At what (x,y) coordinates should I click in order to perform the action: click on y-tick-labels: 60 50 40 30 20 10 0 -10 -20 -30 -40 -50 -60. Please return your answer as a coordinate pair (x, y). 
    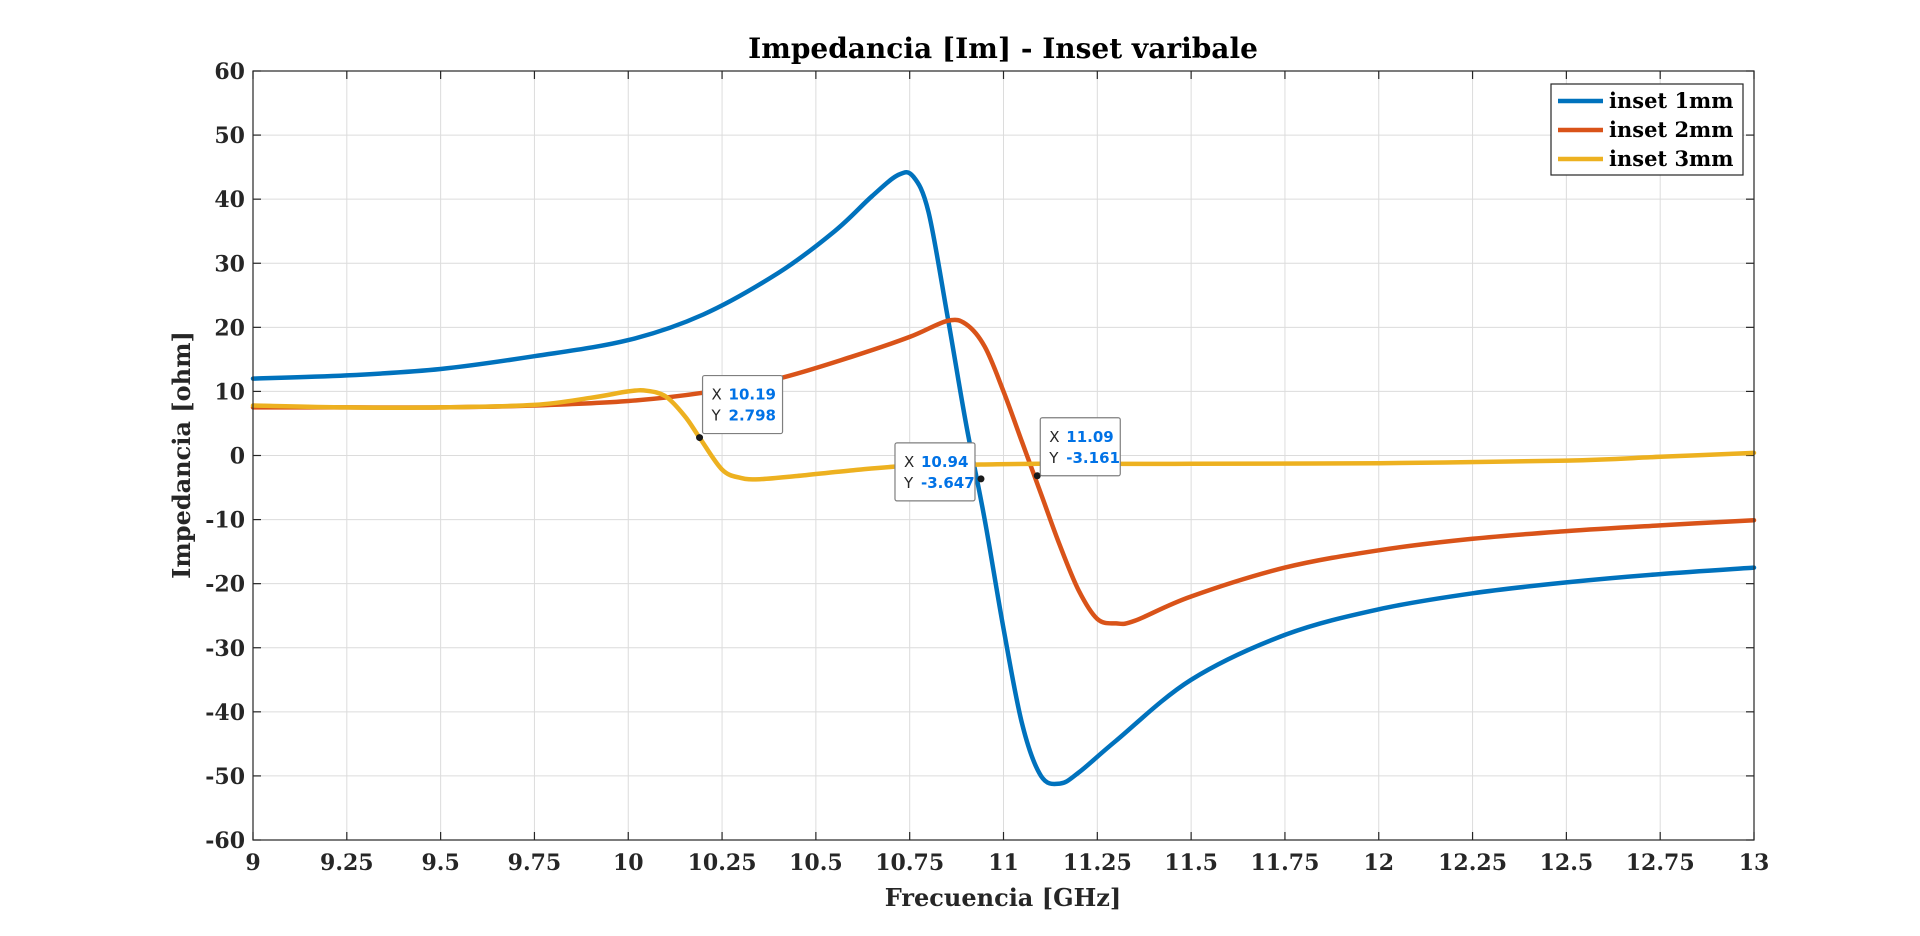
    Looking at the image, I should click on (225, 456).